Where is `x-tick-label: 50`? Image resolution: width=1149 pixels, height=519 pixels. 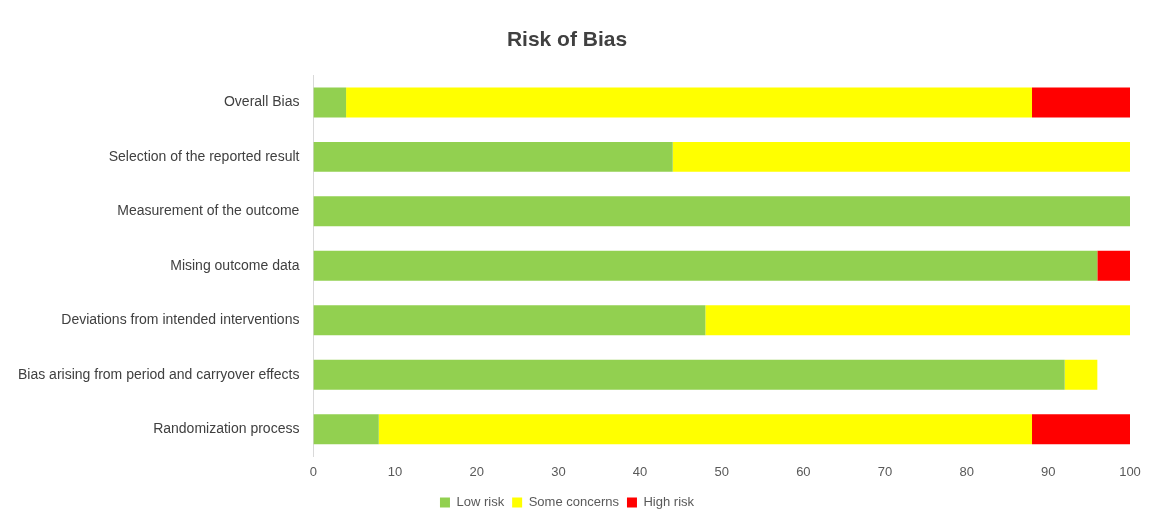 x-tick-label: 50 is located at coordinates (721, 471).